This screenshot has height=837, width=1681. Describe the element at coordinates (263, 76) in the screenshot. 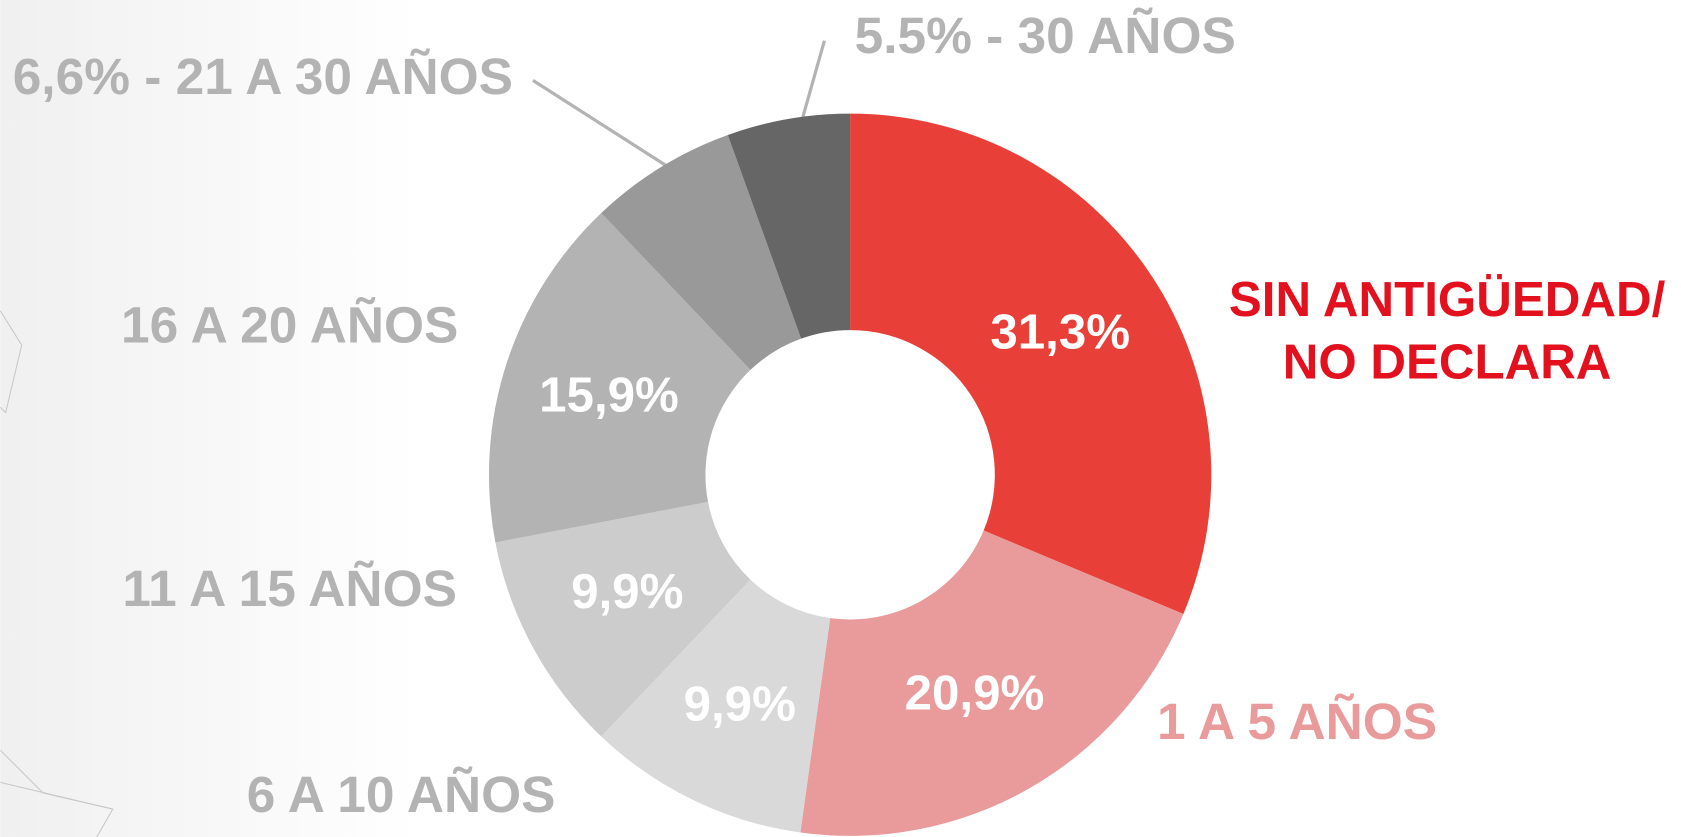

I see `category-label: 6,6% - 21 A 30 AÑOS` at that location.